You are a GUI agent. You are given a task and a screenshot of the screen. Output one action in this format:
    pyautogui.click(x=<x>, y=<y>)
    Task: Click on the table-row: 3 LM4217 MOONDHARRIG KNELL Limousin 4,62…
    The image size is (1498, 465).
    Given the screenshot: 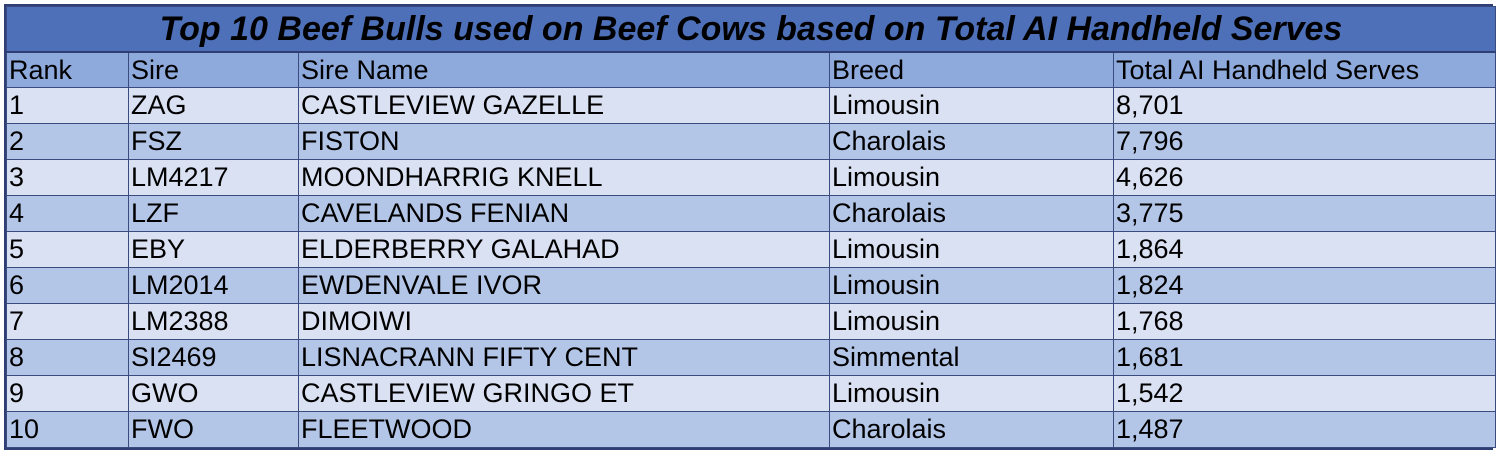 What is the action you would take?
    pyautogui.click(x=751, y=177)
    